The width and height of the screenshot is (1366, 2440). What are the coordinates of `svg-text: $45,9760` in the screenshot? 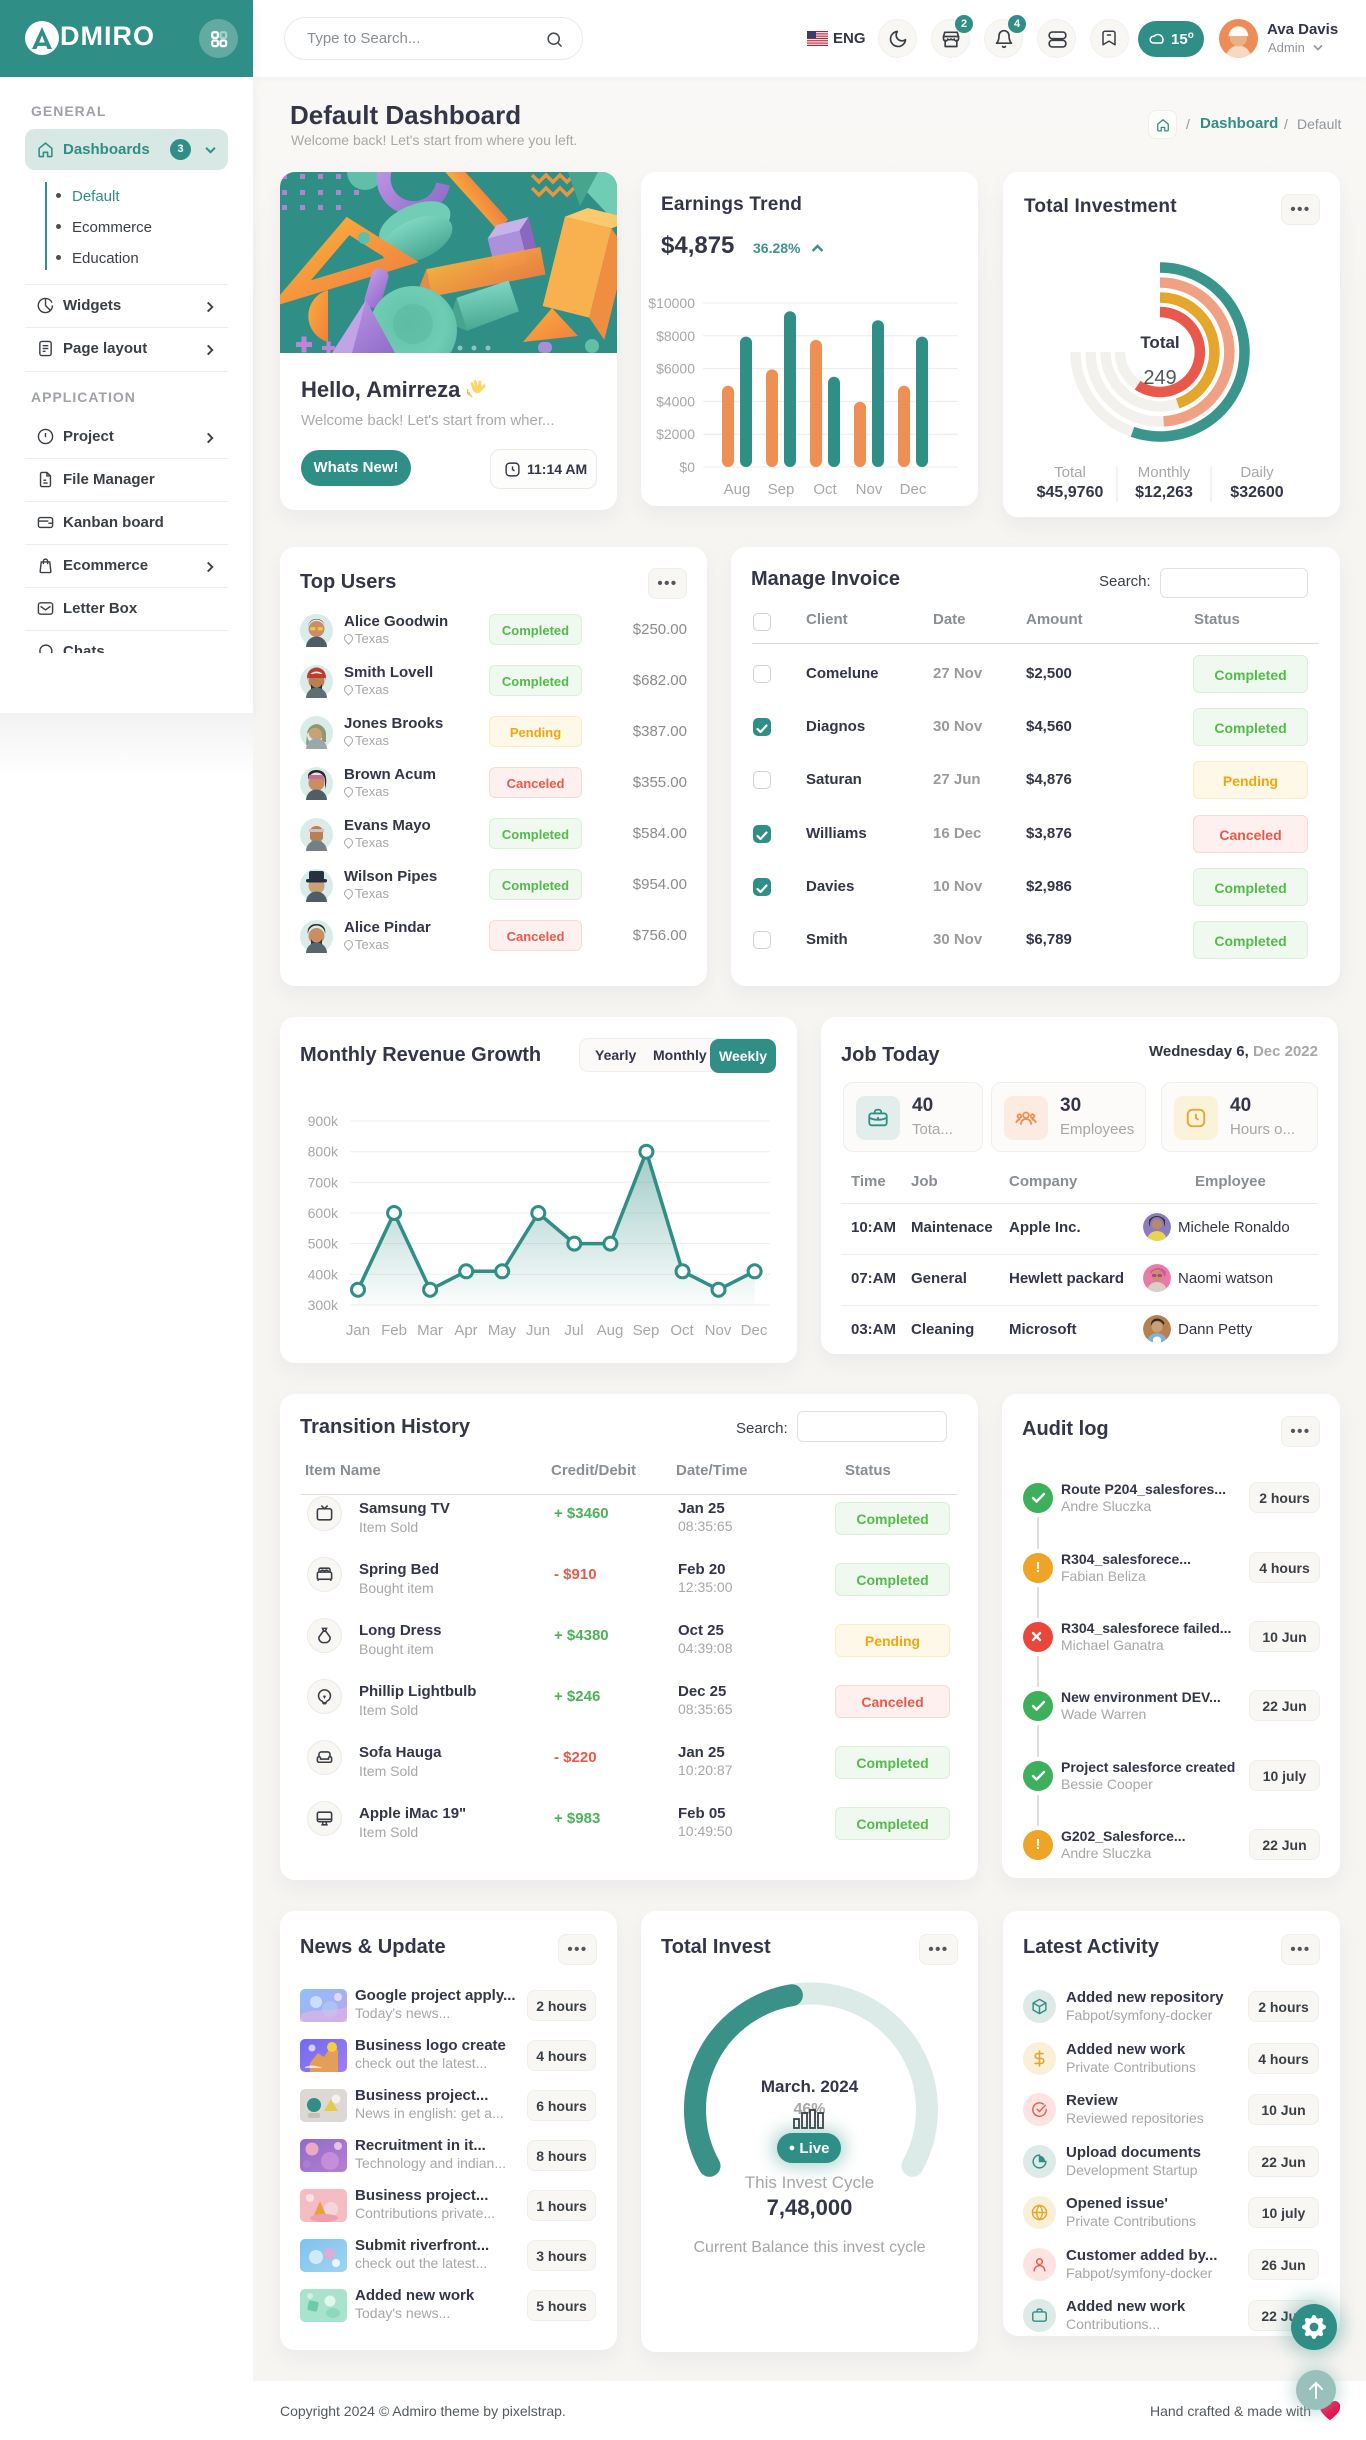 It's located at (1070, 492).